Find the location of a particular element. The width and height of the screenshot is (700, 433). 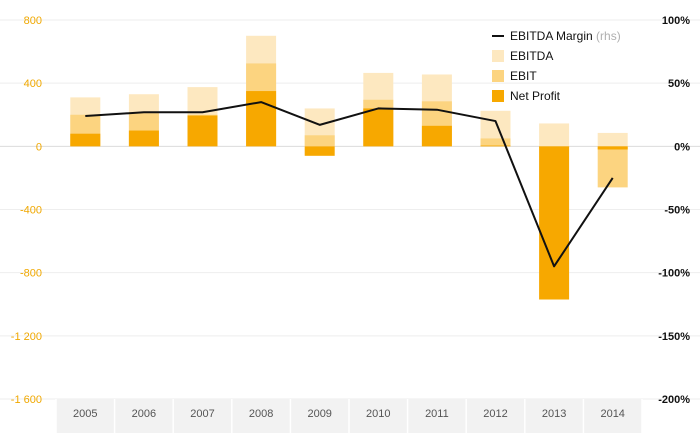

x-tick-label: 2011 is located at coordinates (437, 414).